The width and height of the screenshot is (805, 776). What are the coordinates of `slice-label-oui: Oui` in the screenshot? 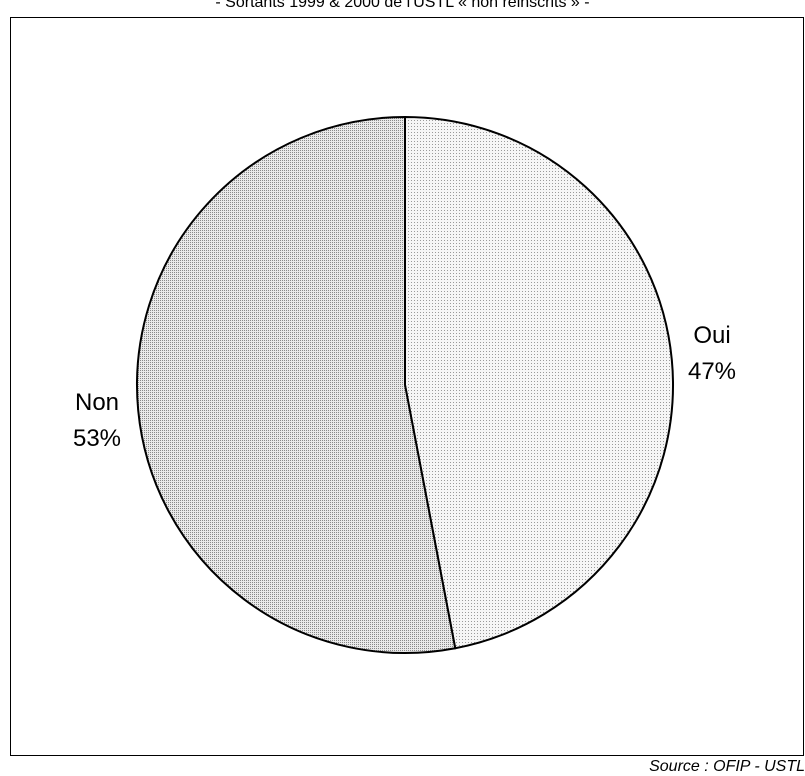 It's located at (711, 335).